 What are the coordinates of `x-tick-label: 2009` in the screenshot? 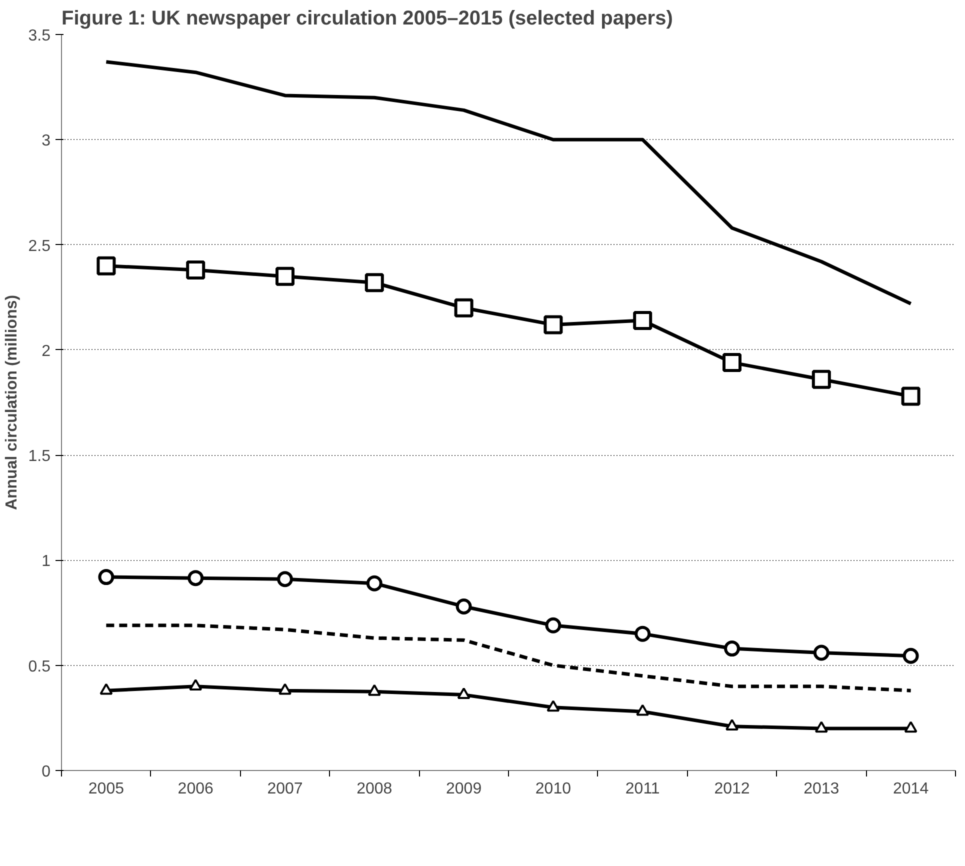 It's located at (464, 789).